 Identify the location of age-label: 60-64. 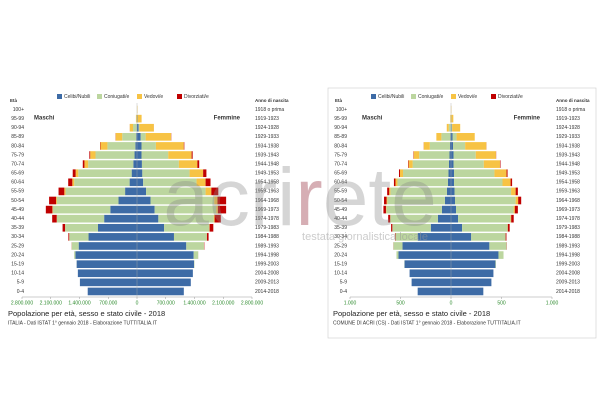
(17, 183).